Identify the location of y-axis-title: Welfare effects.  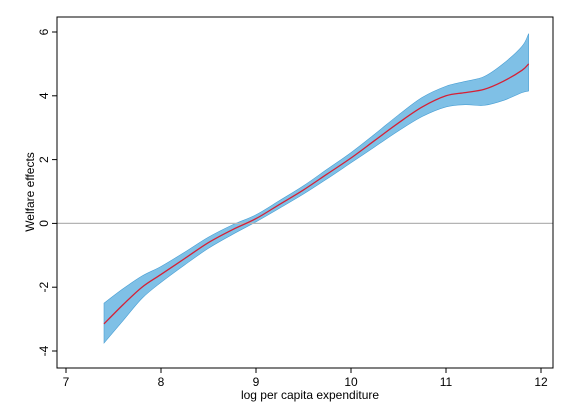
(30, 192).